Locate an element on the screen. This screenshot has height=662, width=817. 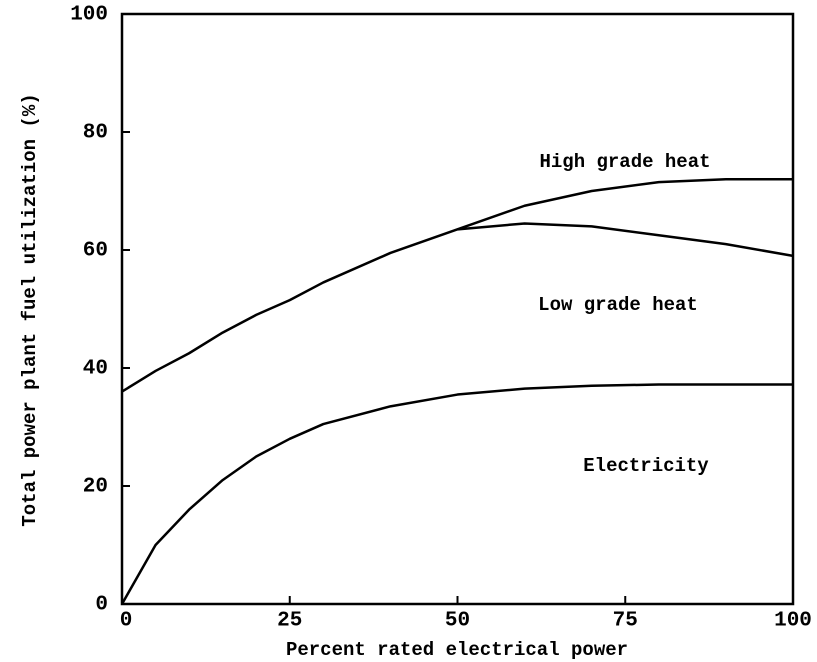
y-axis-label: Total power plant fuel utilization (%) is located at coordinates (30, 309).